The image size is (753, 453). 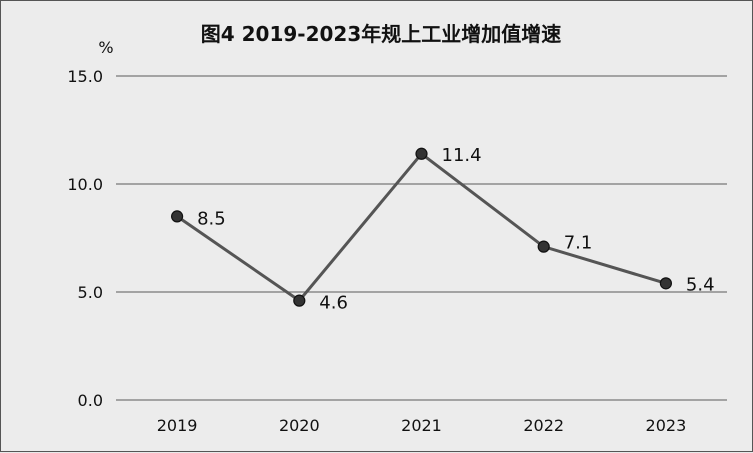 I want to click on data-label: 4.6, so click(x=333, y=303).